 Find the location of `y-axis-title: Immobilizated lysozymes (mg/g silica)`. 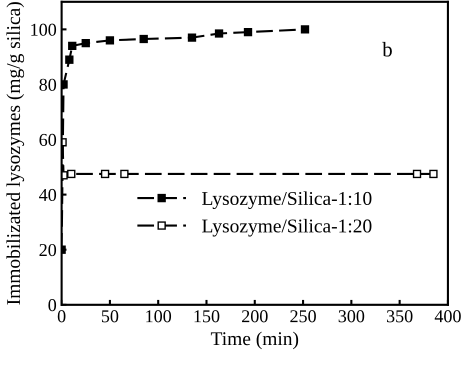

y-axis-title: Immobilizated lysozymes (mg/g silica) is located at coordinates (15, 153).